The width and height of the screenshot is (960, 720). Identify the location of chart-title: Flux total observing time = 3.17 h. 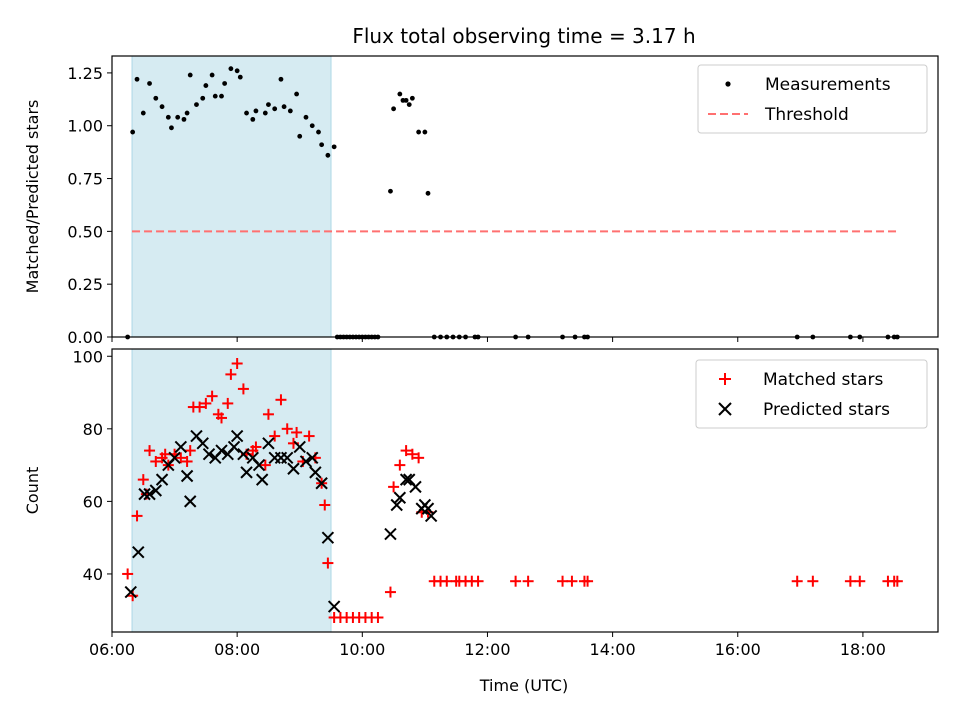
(523, 36).